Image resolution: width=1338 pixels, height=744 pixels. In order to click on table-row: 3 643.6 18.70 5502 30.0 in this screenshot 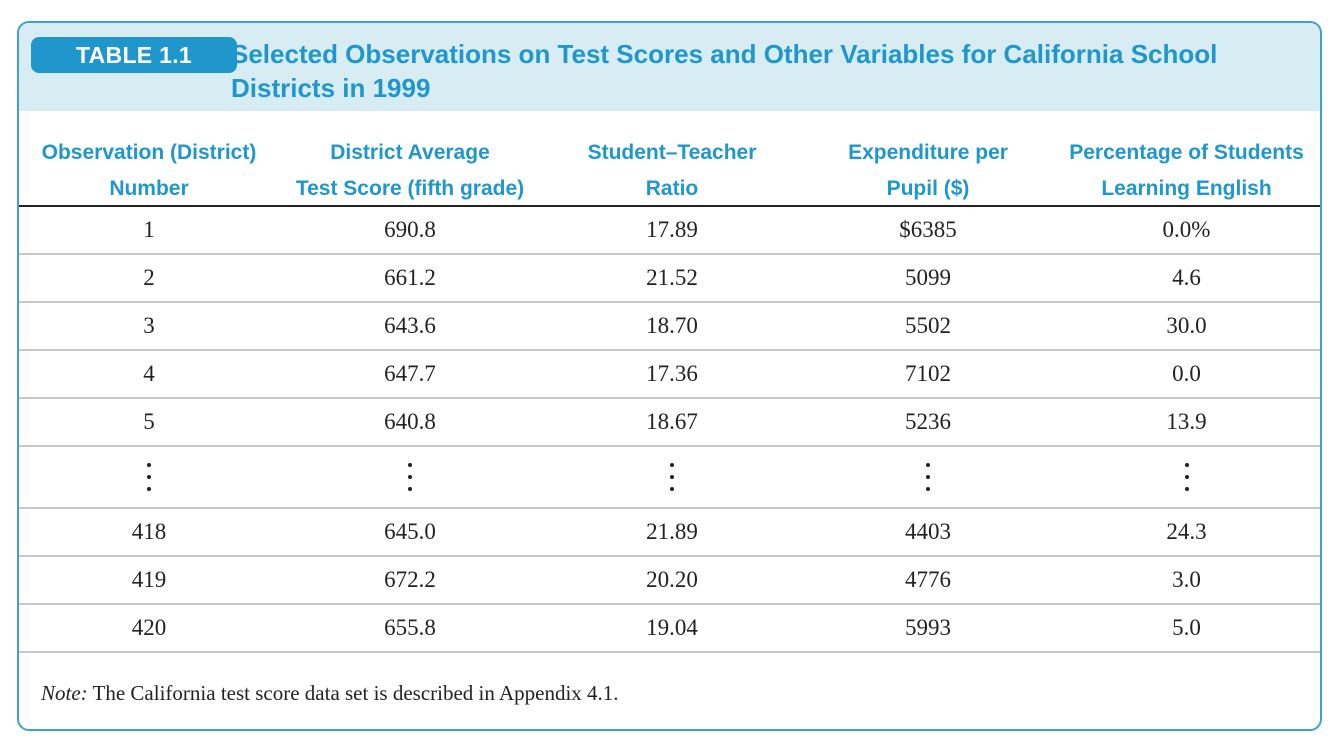, I will do `click(669, 327)`.